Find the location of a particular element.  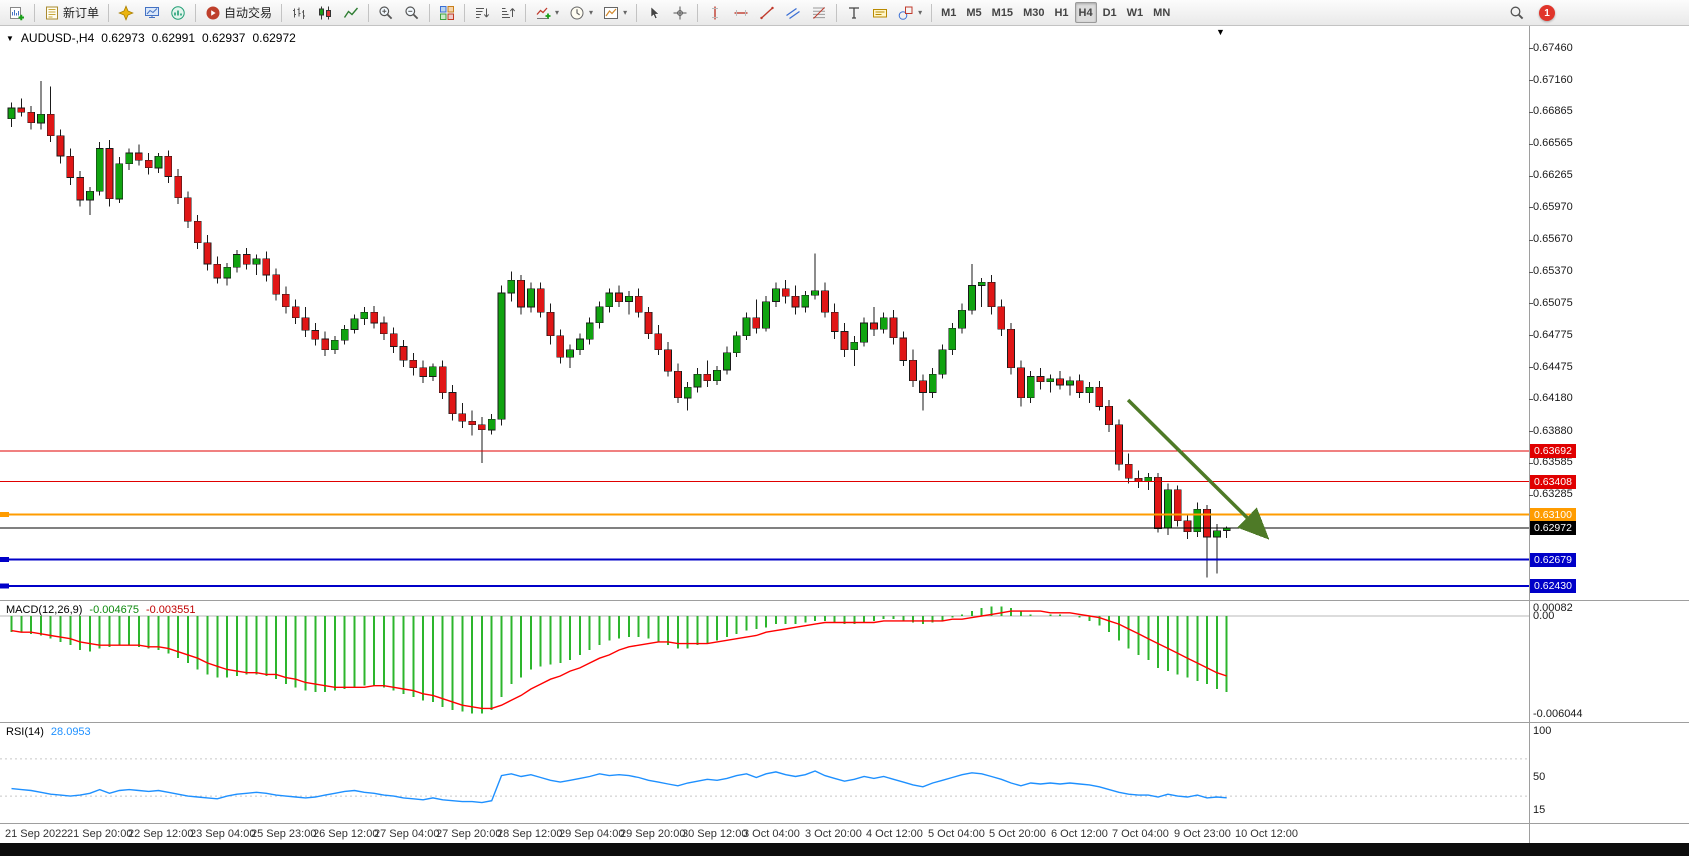

notification-badge: 1 is located at coordinates (1547, 13).